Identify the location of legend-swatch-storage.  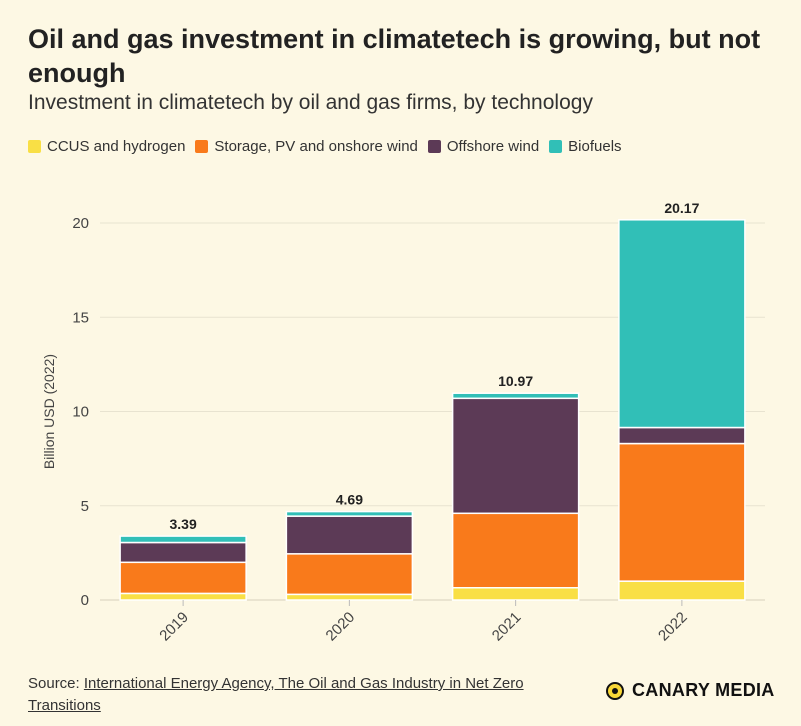
(202, 146).